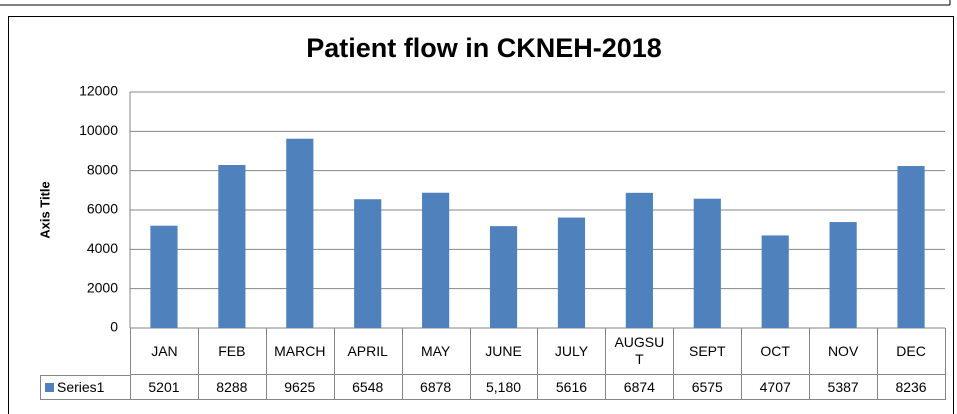  What do you see at coordinates (844, 387) in the screenshot?
I see `table-value: 5387` at bounding box center [844, 387].